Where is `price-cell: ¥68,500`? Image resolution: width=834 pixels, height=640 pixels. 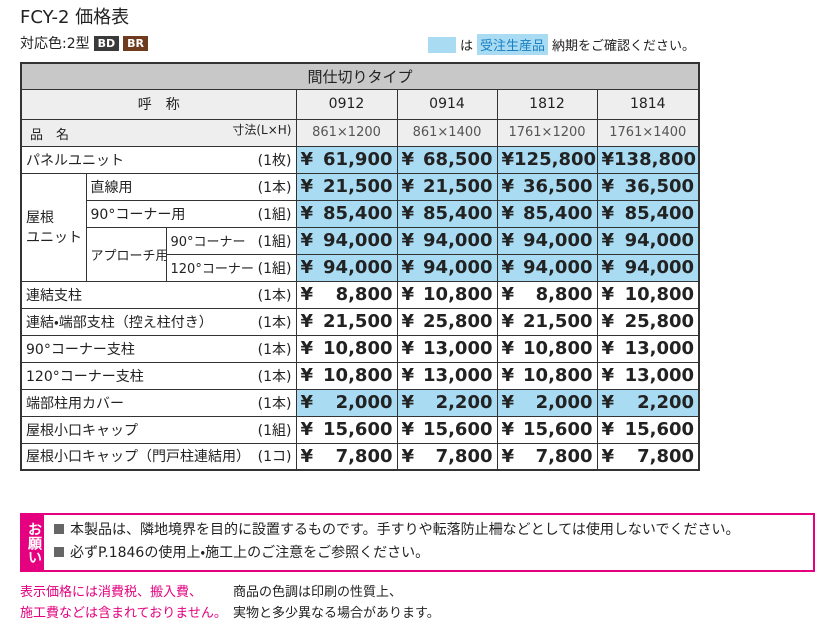
price-cell: ¥68,500 is located at coordinates (447, 159).